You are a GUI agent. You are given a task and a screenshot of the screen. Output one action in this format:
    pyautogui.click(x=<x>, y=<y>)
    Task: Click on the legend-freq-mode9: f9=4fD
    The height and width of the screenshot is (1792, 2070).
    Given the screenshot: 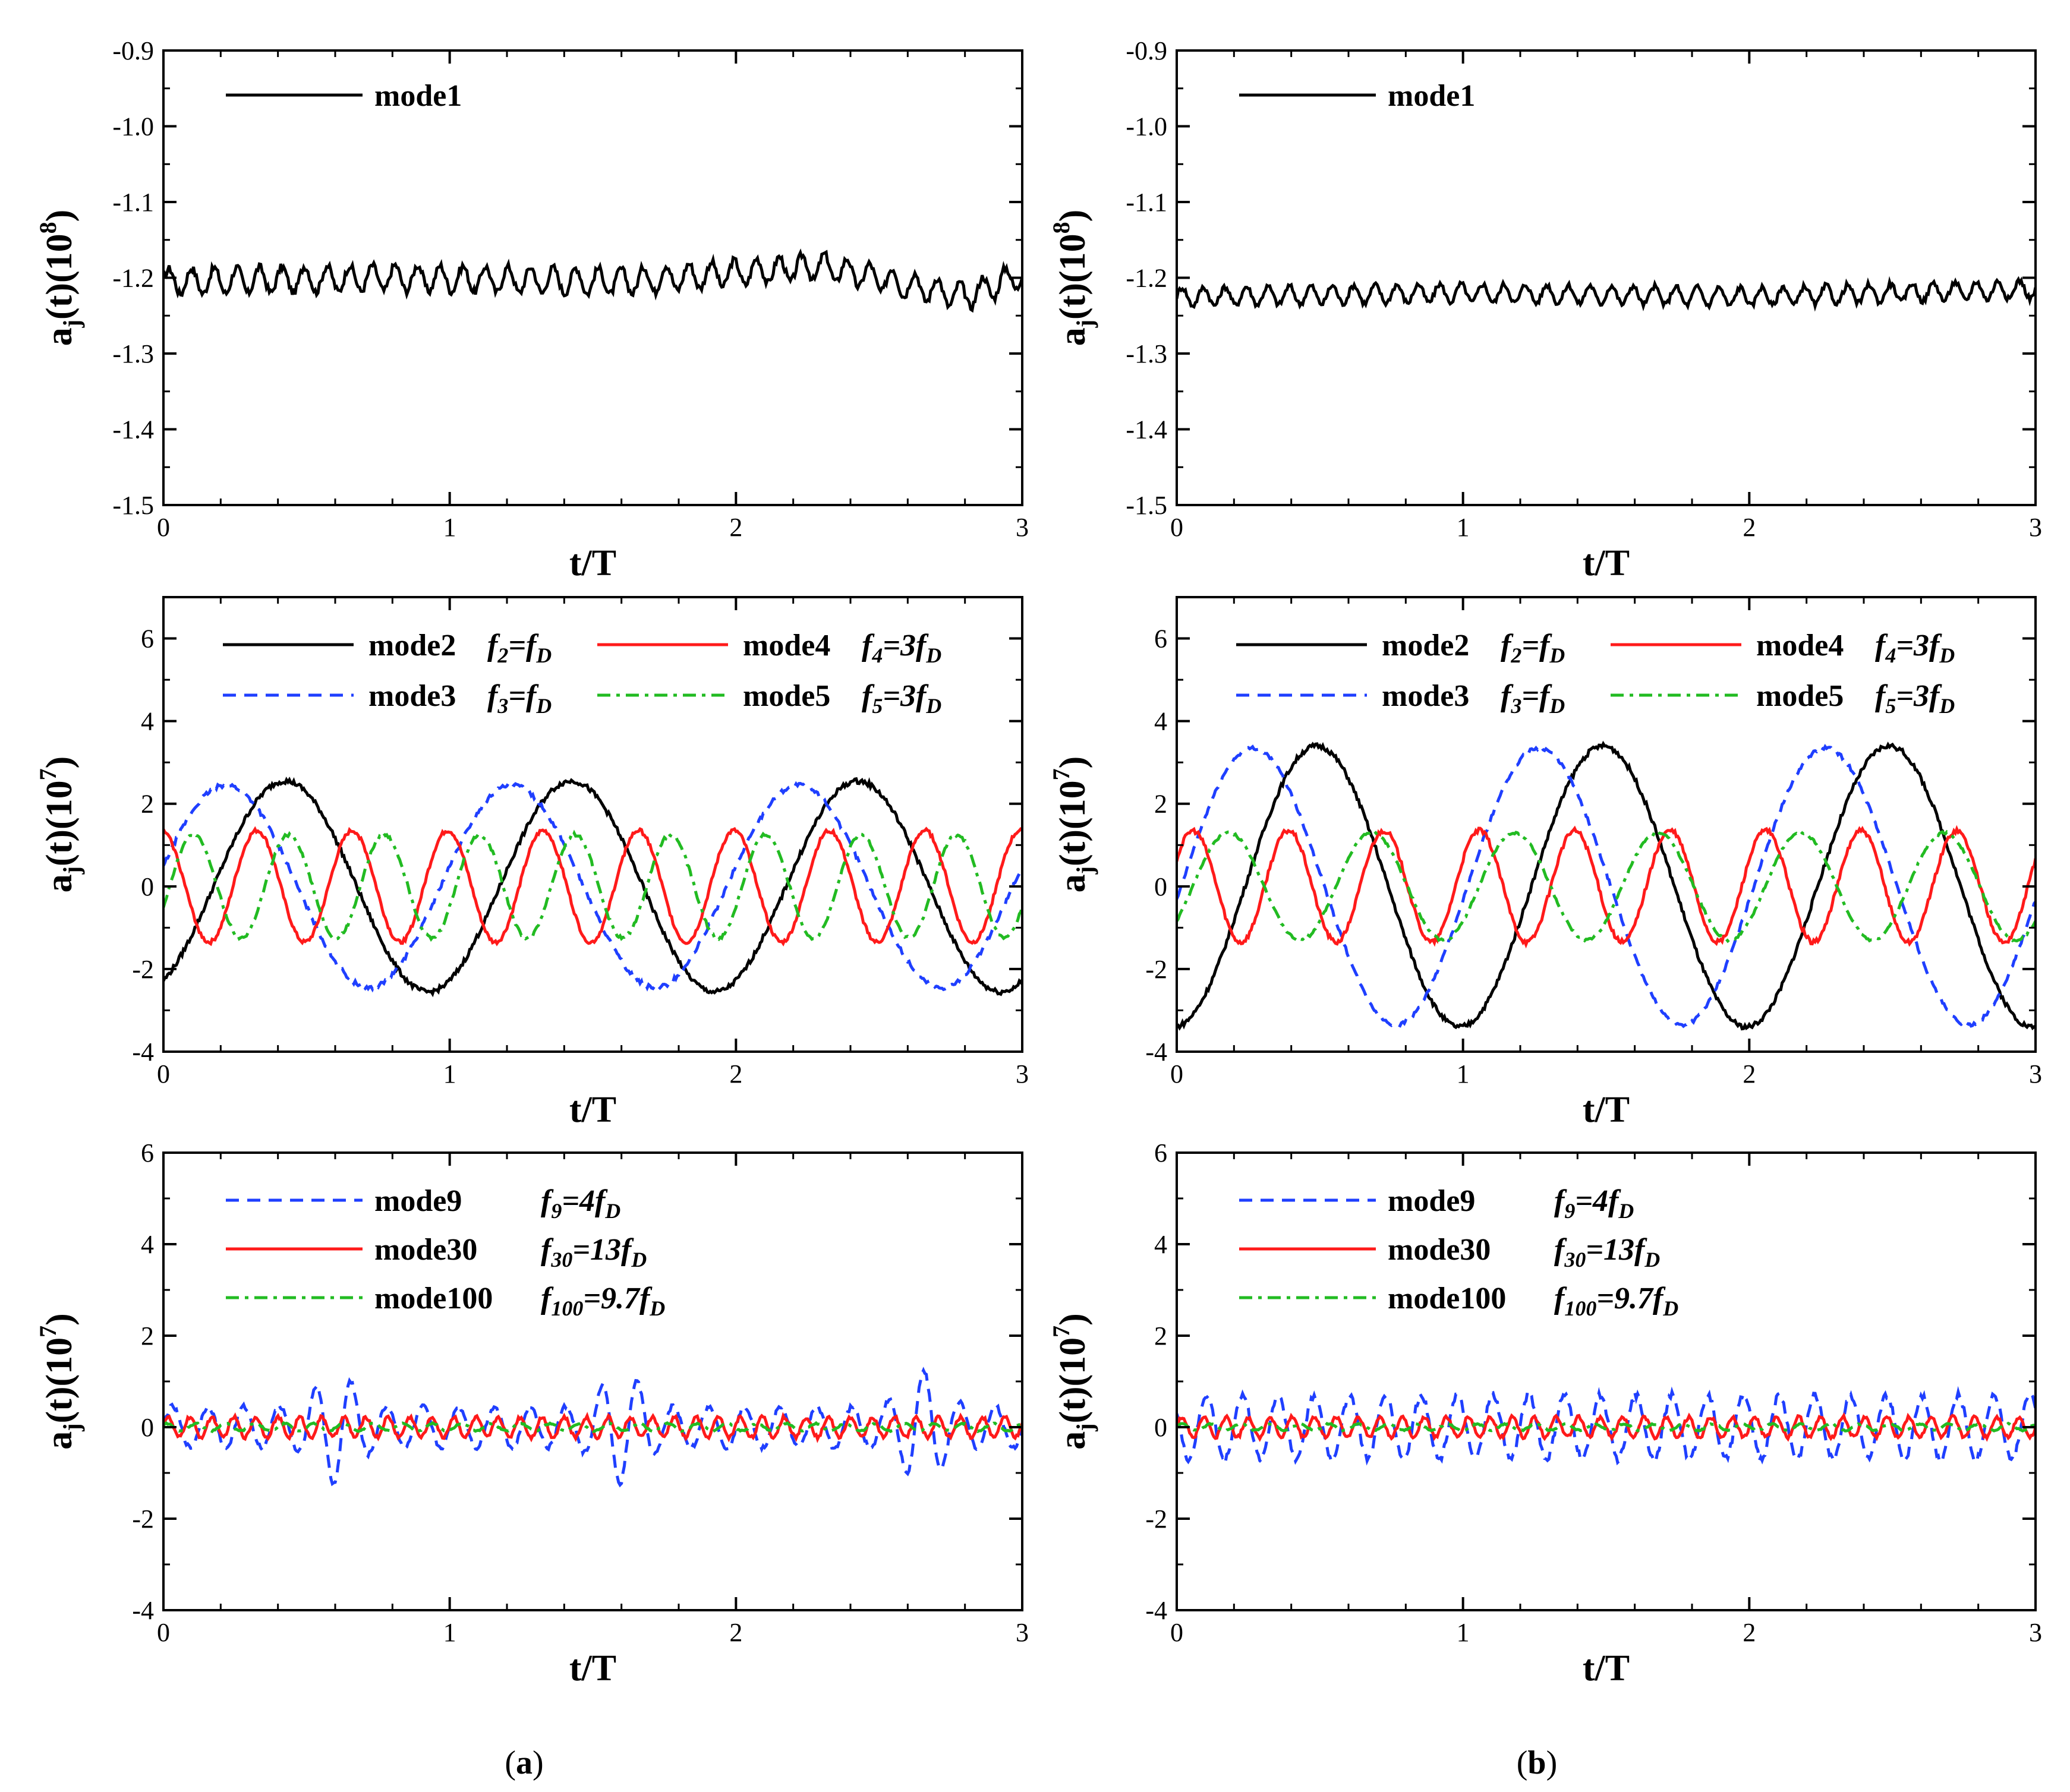 What is the action you would take?
    pyautogui.click(x=1594, y=1203)
    